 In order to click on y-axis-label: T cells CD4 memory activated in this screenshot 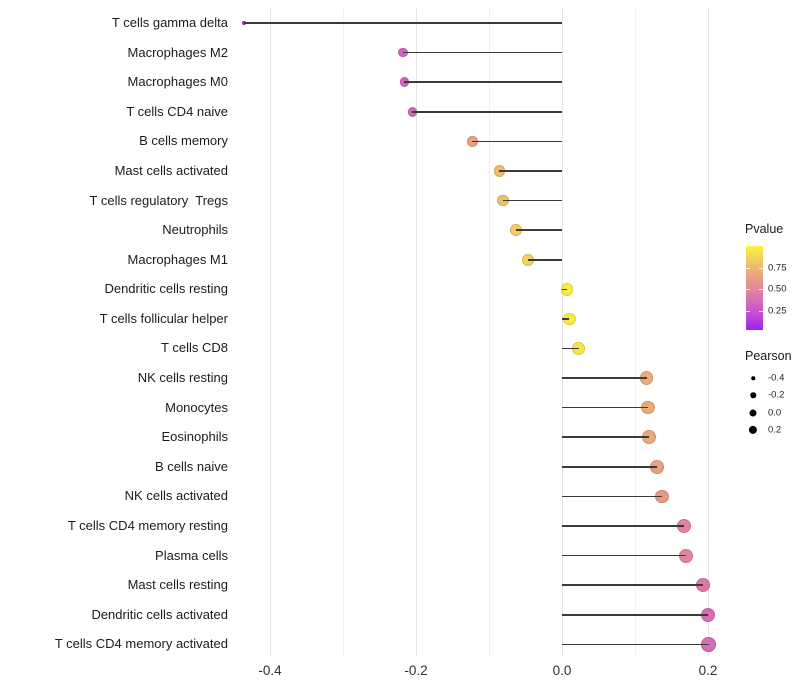, I will do `click(141, 644)`.